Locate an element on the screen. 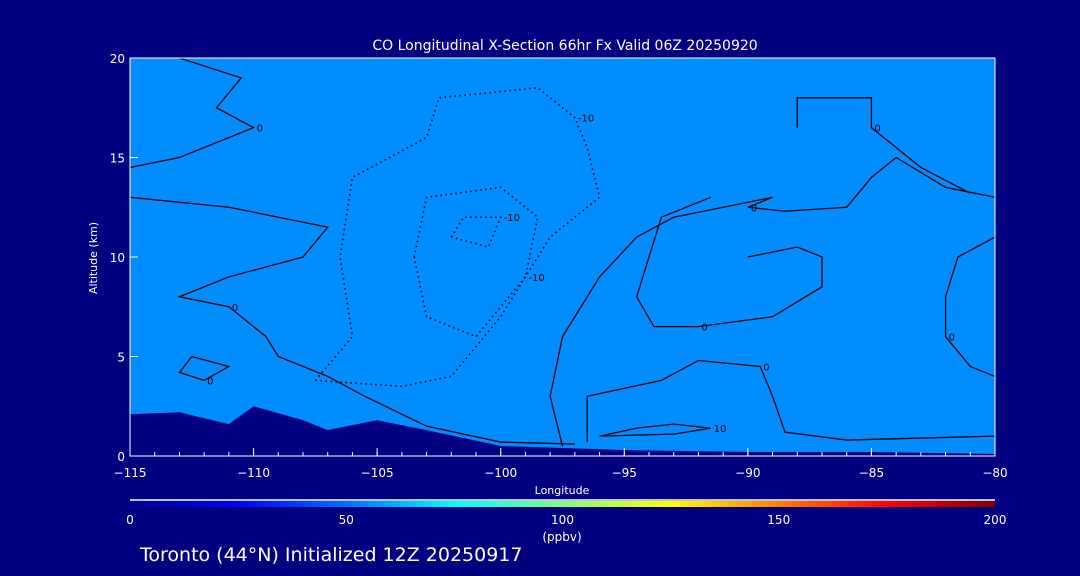 The height and width of the screenshot is (576, 1080). terrain is located at coordinates (562, 431).